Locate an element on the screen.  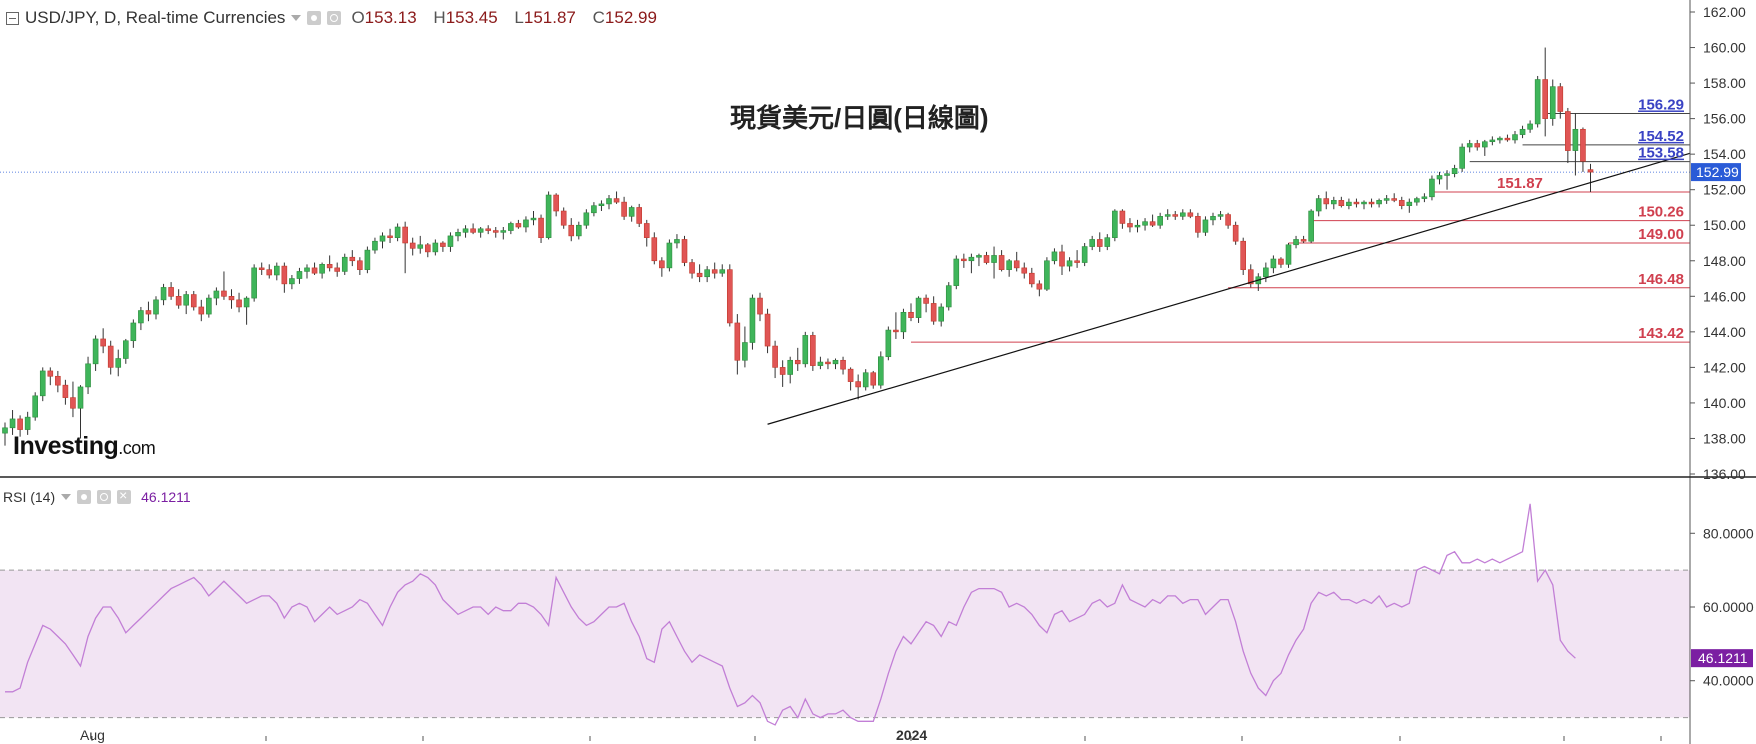
price-tick-label: 154.00 is located at coordinates (1724, 154).